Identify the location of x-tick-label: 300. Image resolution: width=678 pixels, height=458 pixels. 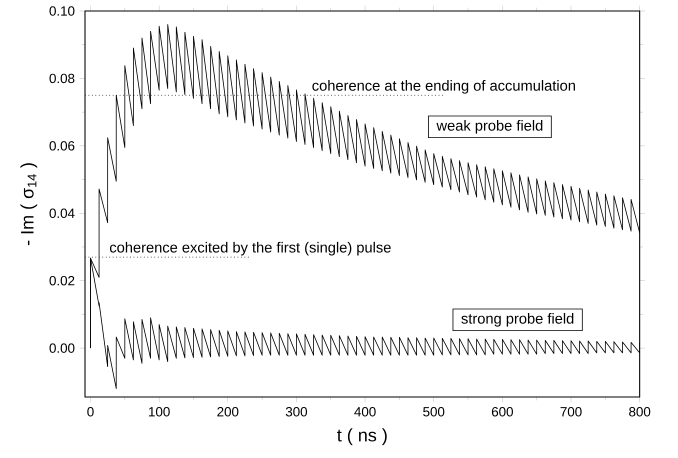
(297, 411).